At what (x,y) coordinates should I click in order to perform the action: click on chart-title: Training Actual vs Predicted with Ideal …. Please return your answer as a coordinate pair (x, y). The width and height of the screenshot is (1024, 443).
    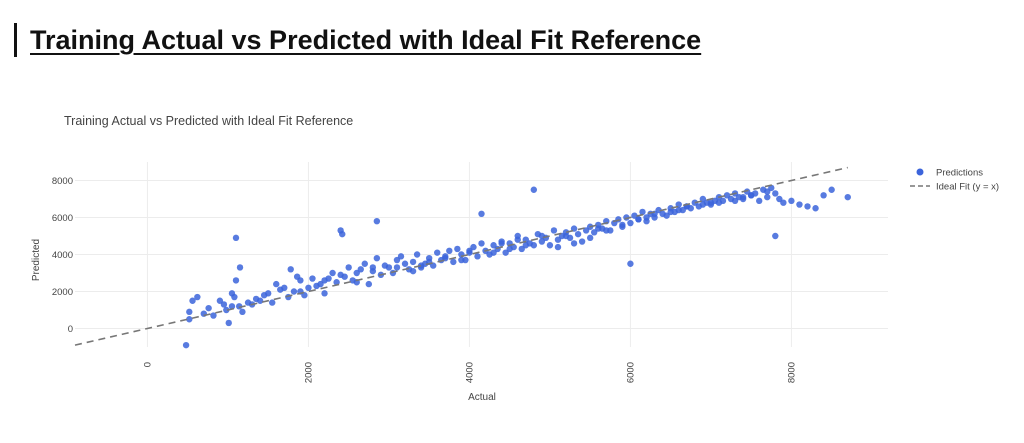
    Looking at the image, I should click on (208, 121).